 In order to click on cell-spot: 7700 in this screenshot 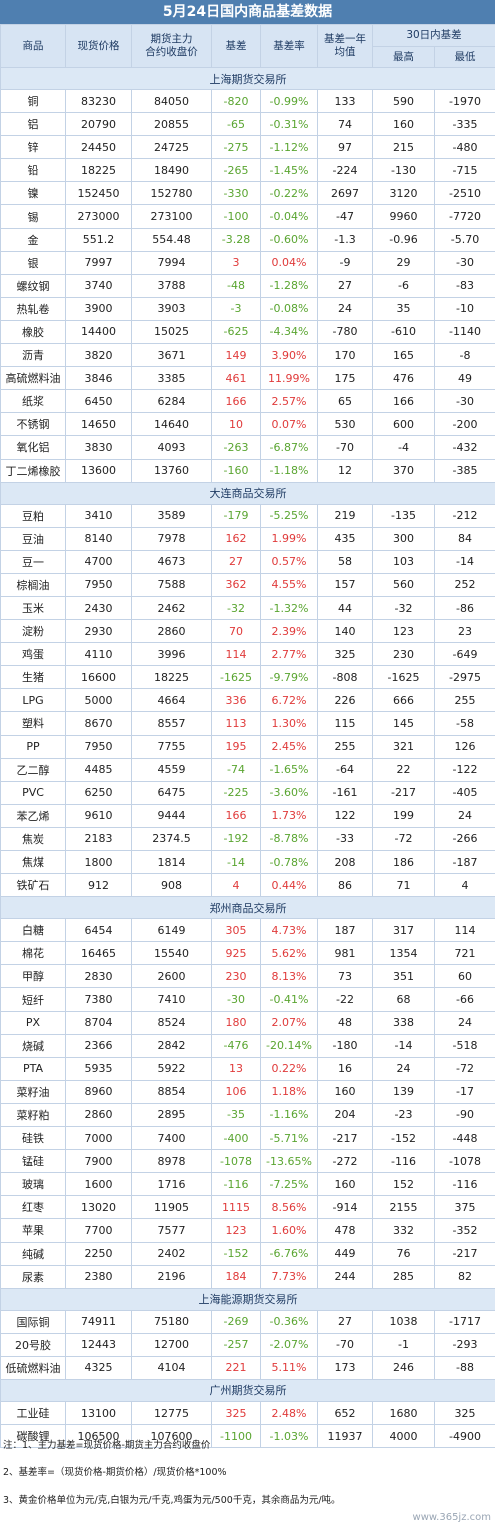, I will do `click(98, 1230)`.